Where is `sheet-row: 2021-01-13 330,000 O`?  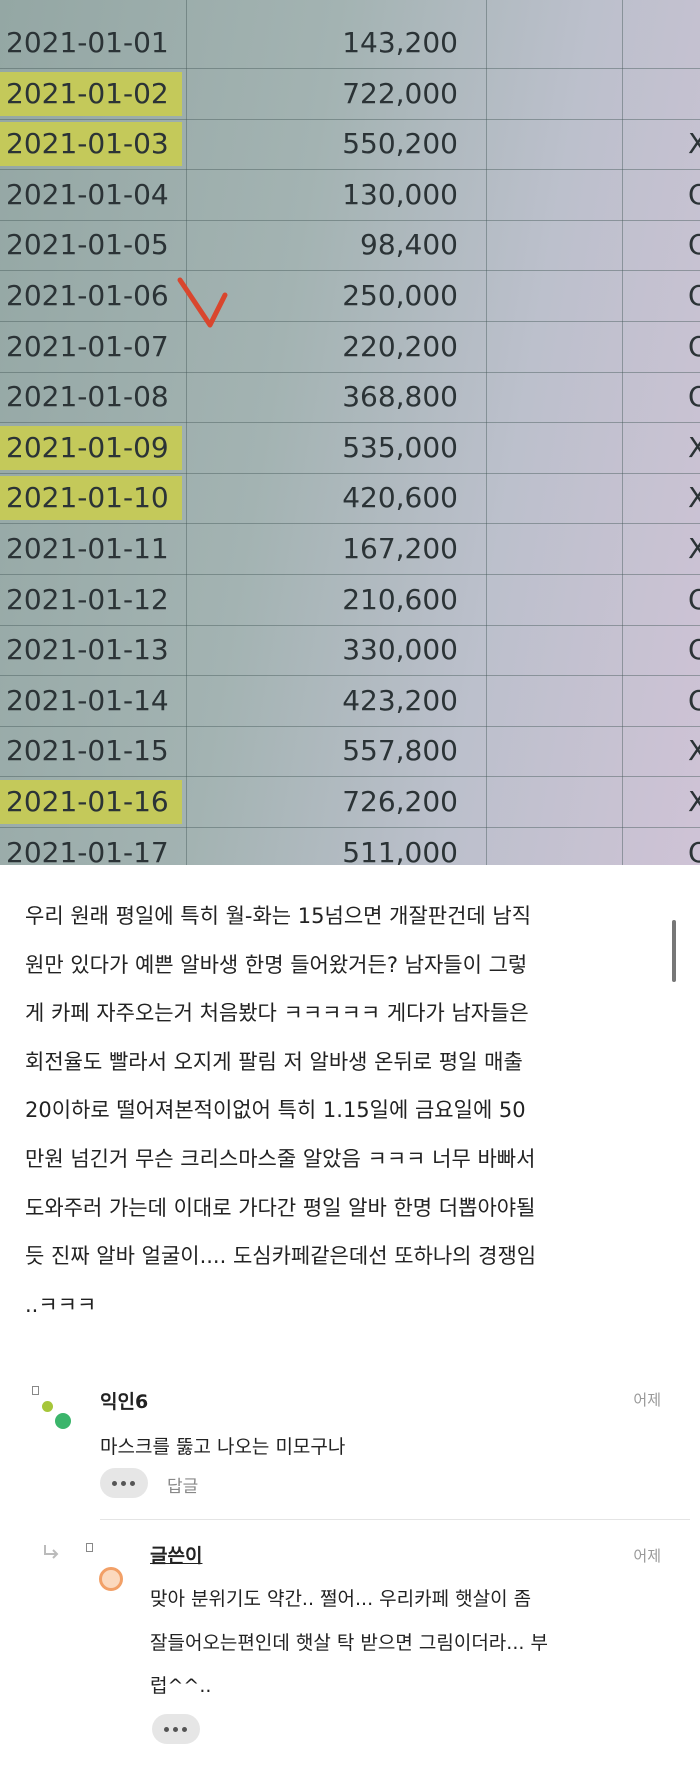
sheet-row: 2021-01-13 330,000 O is located at coordinates (350, 651).